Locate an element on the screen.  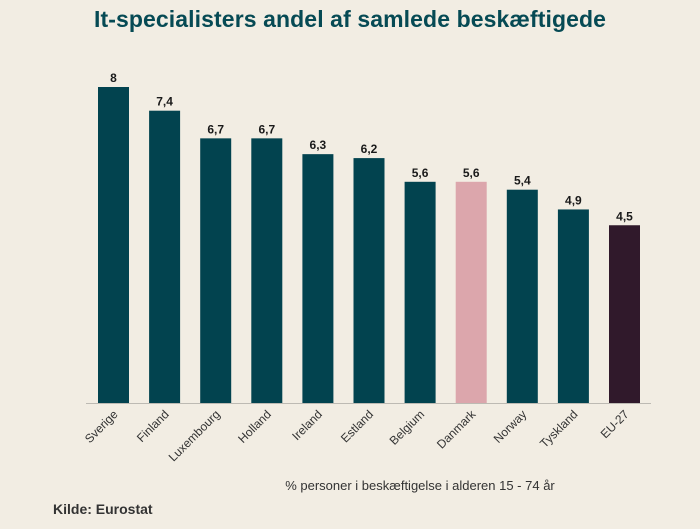
tick-label-holland: Holland is located at coordinates (254, 426).